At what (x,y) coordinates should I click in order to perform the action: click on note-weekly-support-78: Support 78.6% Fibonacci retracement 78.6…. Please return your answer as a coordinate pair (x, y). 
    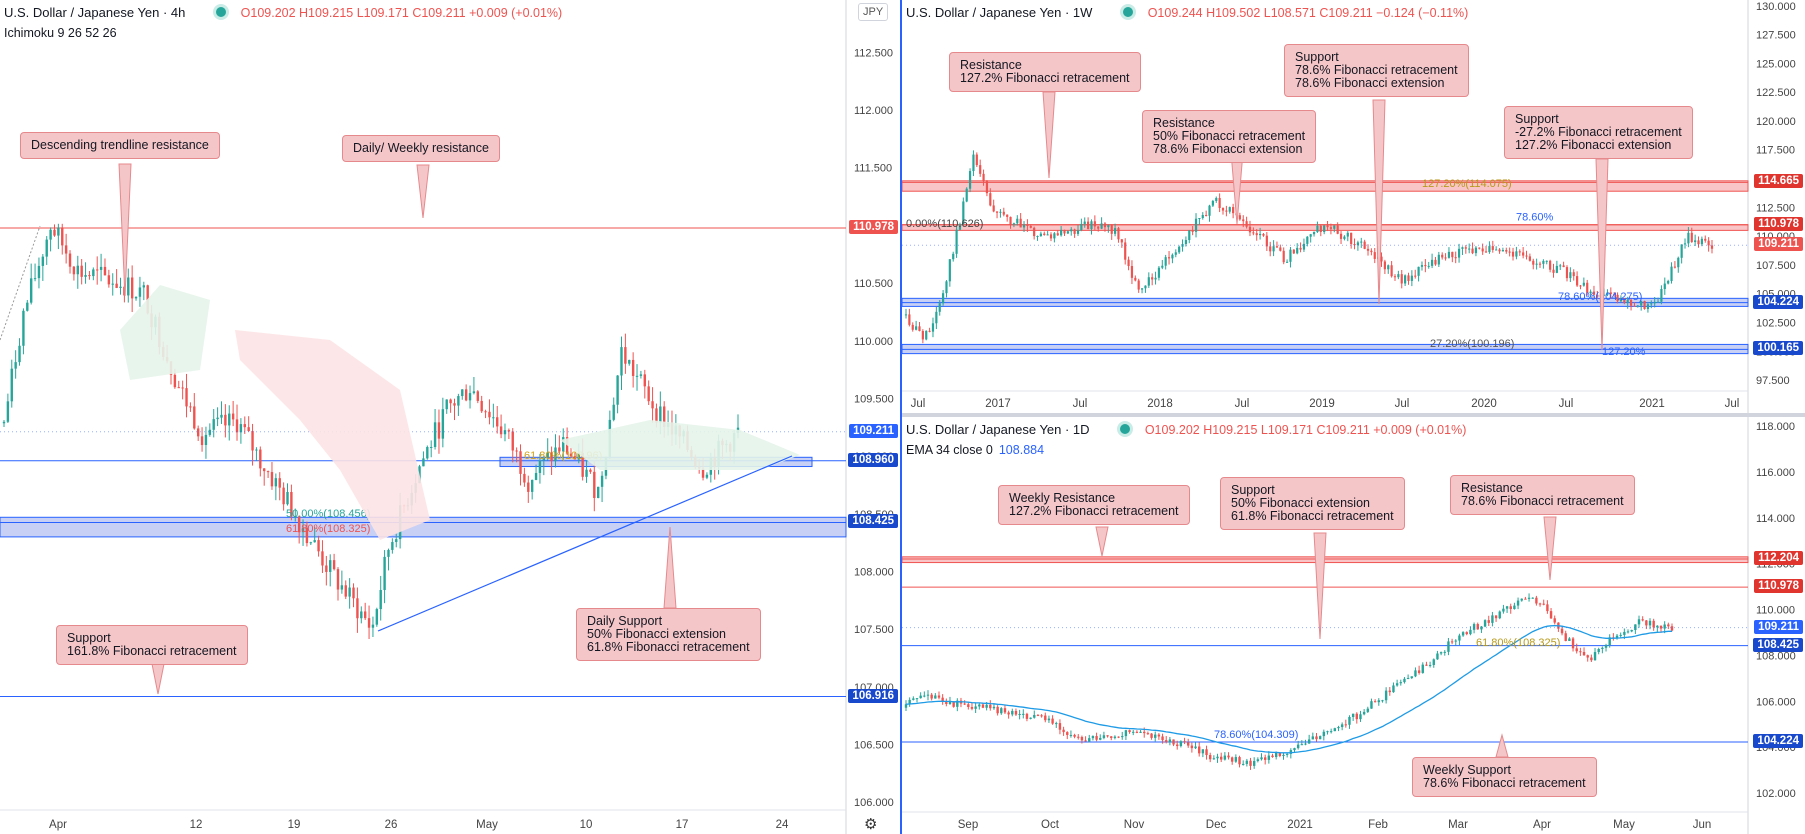
    Looking at the image, I should click on (1376, 70).